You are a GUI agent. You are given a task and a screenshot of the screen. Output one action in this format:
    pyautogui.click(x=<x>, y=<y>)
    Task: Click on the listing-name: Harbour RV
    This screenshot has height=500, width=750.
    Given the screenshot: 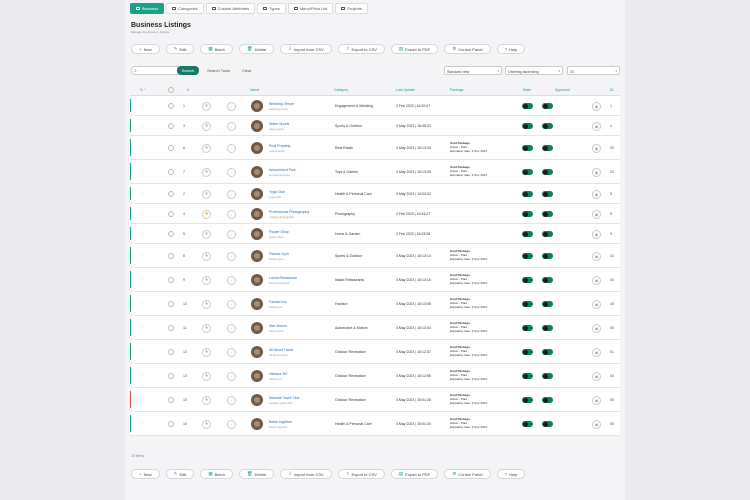 What is the action you would take?
    pyautogui.click(x=278, y=374)
    